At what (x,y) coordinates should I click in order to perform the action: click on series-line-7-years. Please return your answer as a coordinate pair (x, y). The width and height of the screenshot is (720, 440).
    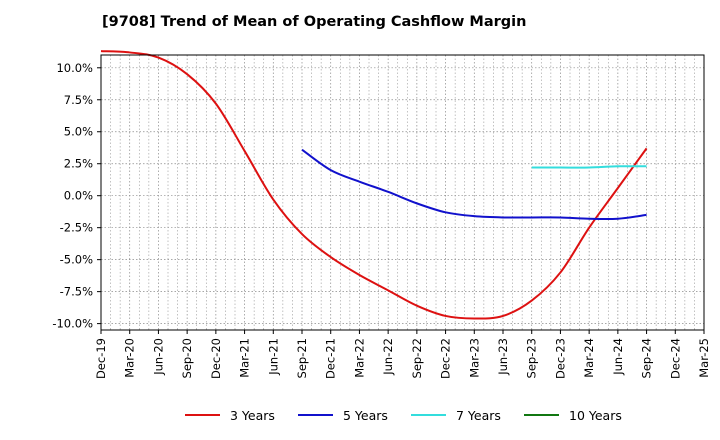
    Looking at the image, I should click on (589, 167).